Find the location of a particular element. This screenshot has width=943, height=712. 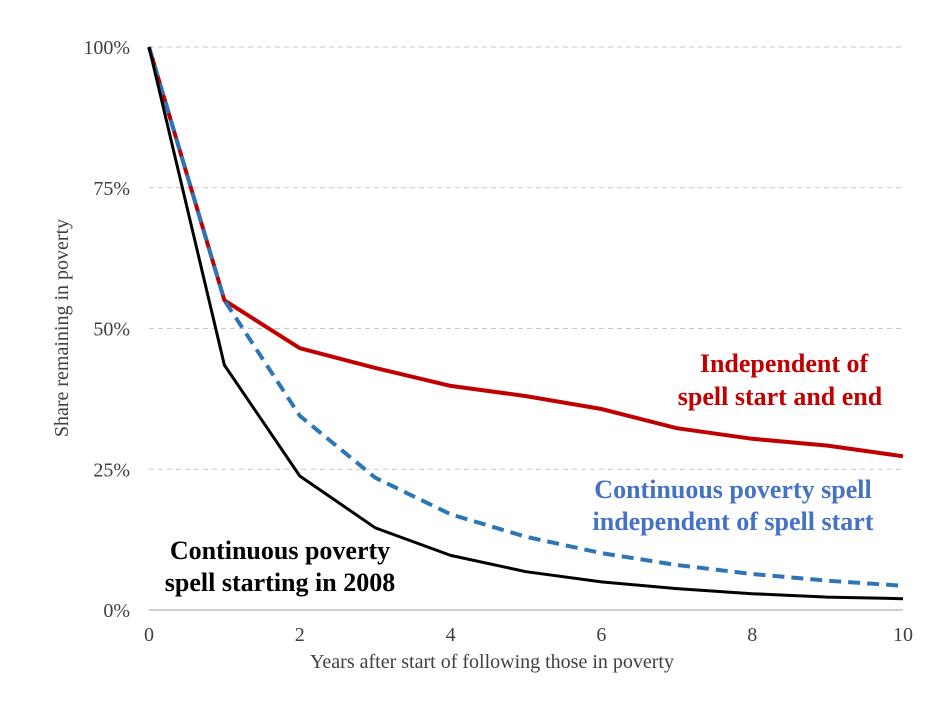

x-tick-label: 0 is located at coordinates (149, 635).